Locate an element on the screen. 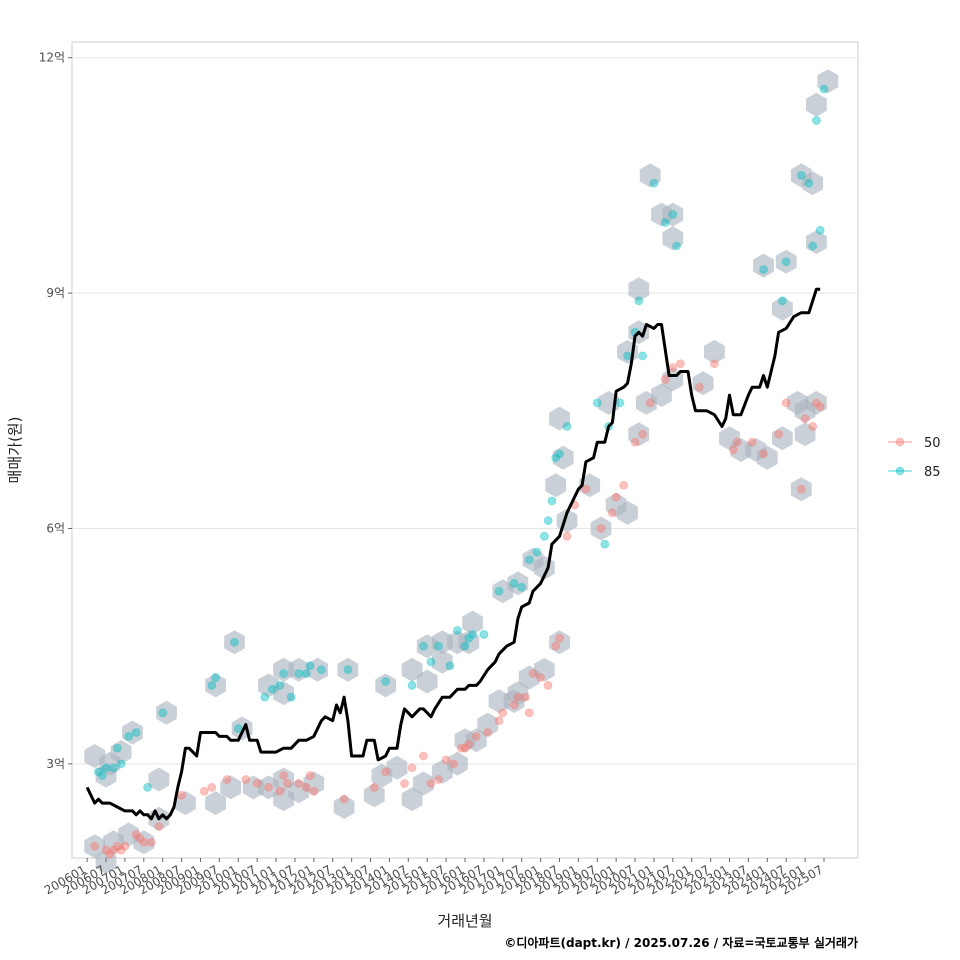  legend-label-85: 85 is located at coordinates (932, 472).